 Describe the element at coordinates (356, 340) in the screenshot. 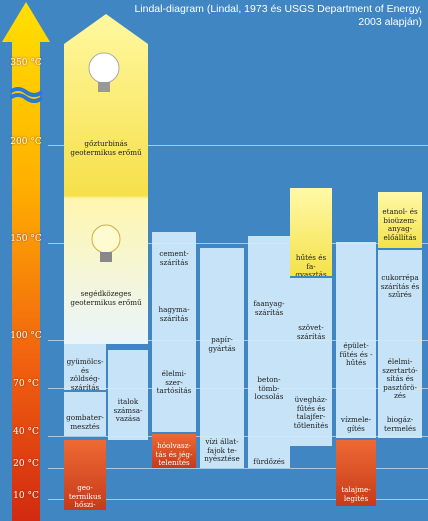

I see `column-6: épület-fűtés és -hűtés vízmele-gítés` at that location.